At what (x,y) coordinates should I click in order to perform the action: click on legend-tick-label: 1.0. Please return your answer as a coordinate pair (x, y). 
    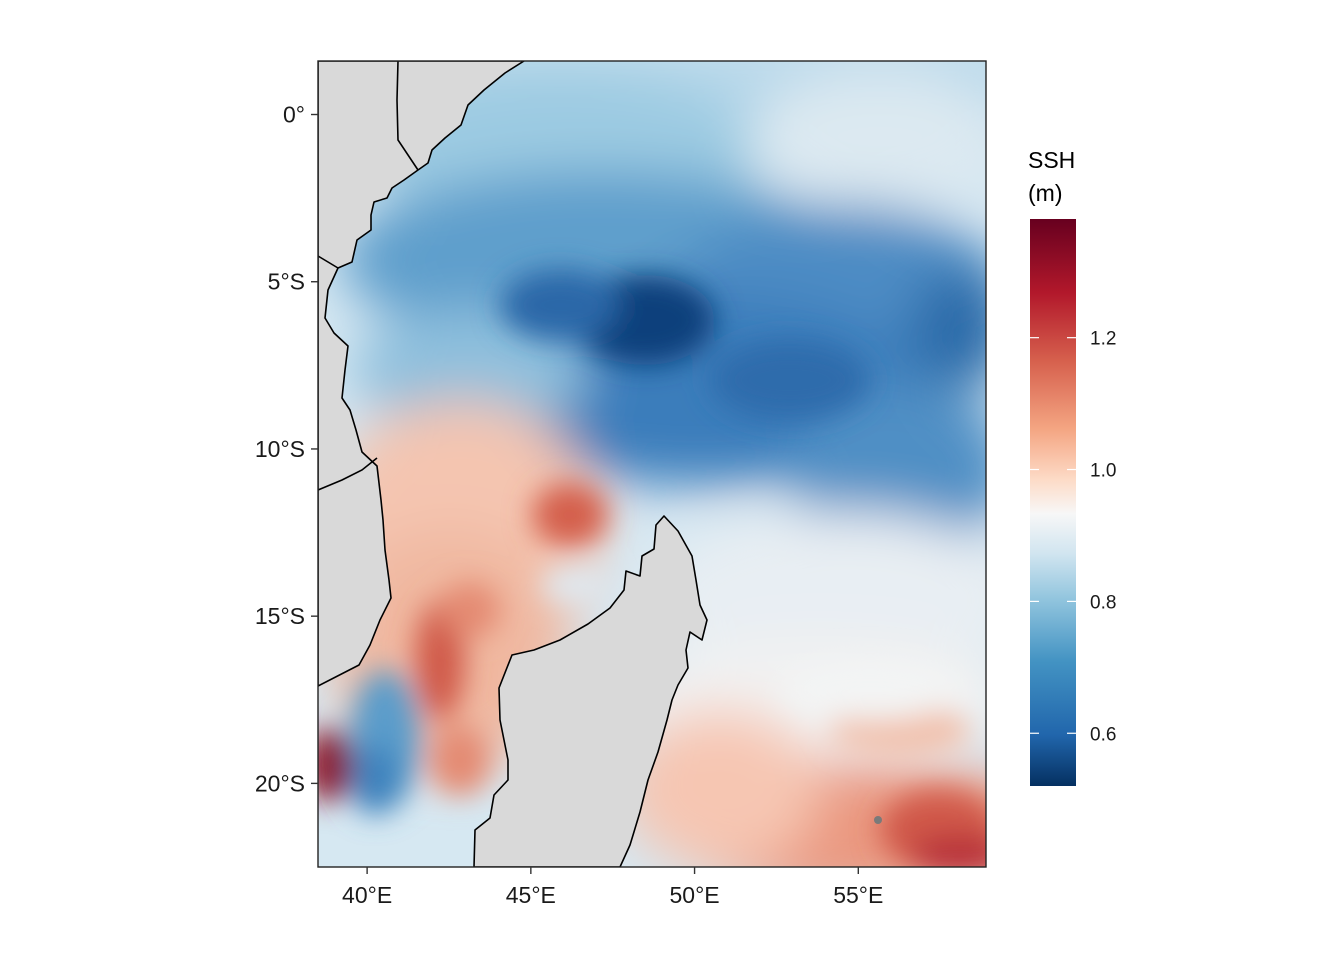
    Looking at the image, I should click on (1103, 471).